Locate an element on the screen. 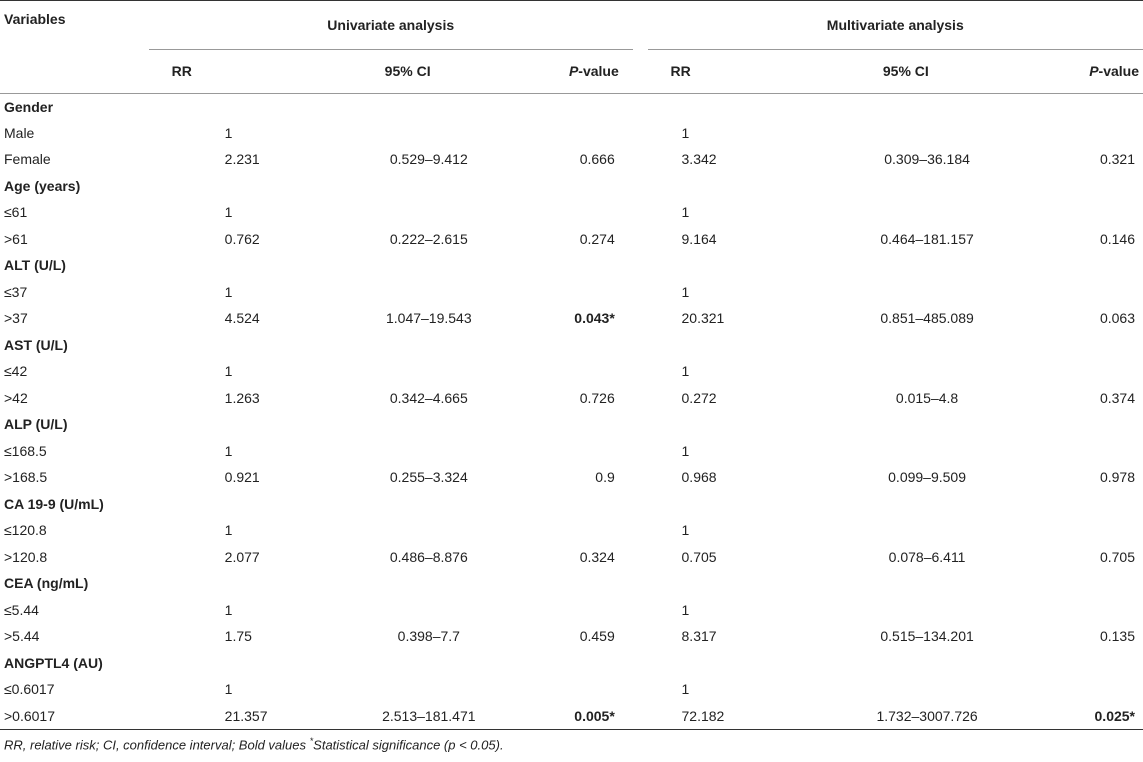 The height and width of the screenshot is (762, 1143). multivariate-ci: 0.015–4.8 is located at coordinates (927, 397).